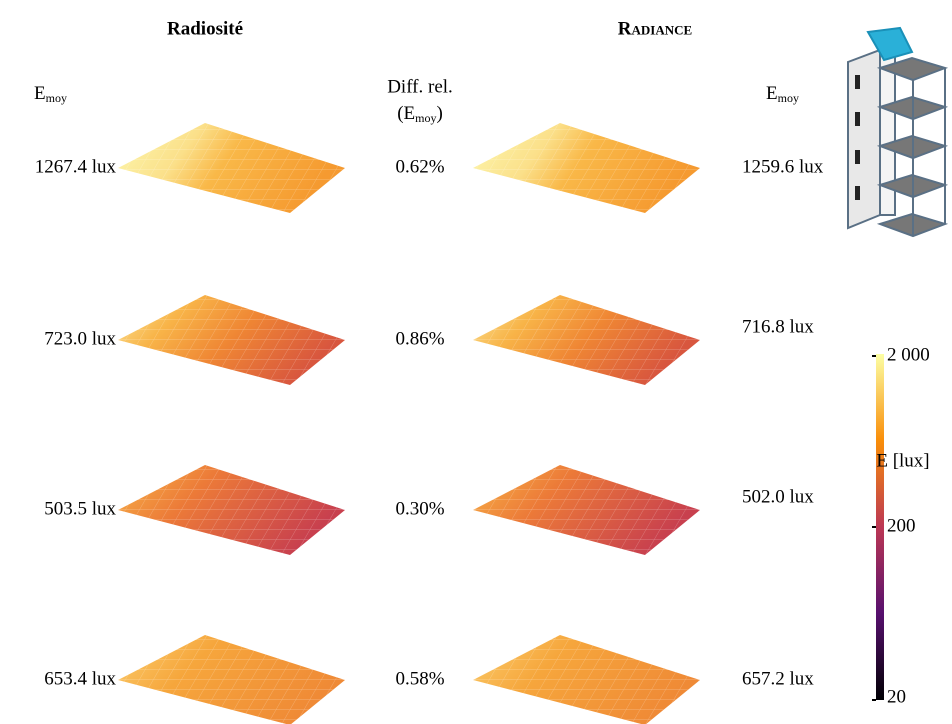  What do you see at coordinates (778, 326) in the screenshot?
I see `radiance-value: 716.8 lux` at bounding box center [778, 326].